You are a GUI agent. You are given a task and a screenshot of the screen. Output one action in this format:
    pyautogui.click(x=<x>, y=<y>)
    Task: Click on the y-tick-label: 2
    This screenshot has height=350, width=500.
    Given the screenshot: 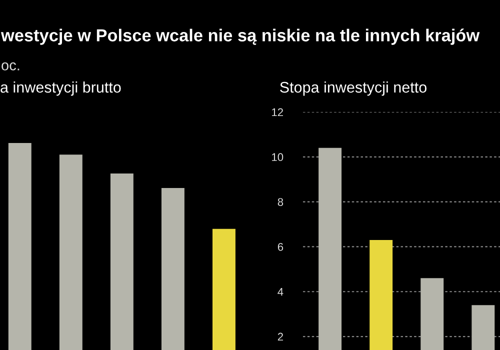 What is the action you would take?
    pyautogui.click(x=280, y=336)
    